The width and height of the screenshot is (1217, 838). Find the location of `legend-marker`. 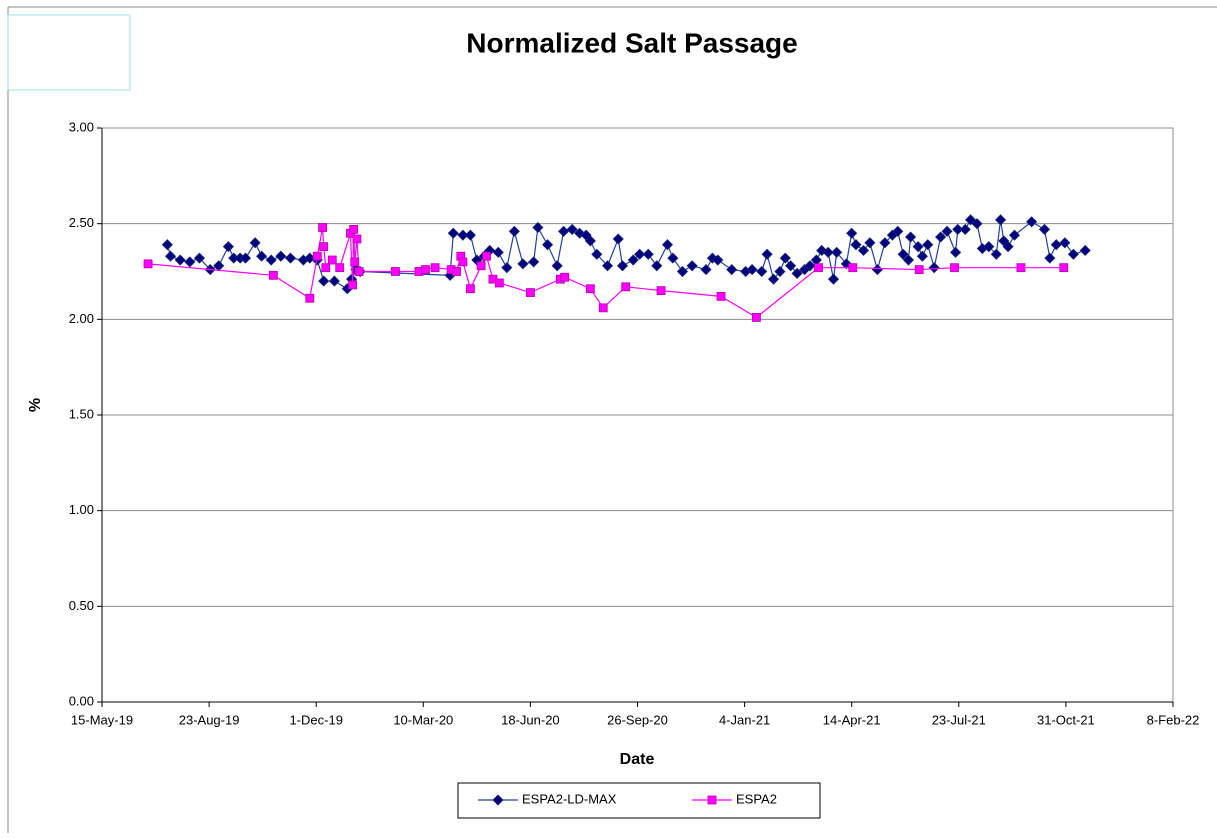

legend-marker is located at coordinates (498, 800).